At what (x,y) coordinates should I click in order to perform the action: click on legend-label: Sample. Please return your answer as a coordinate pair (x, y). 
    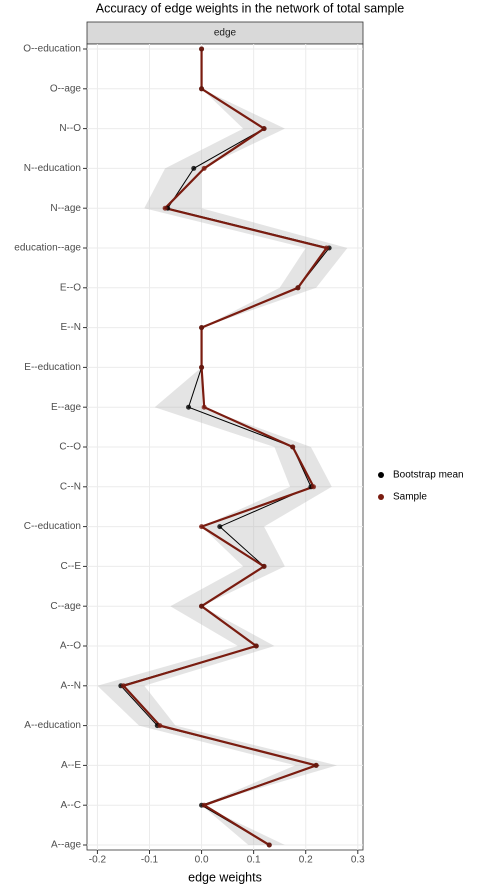
    Looking at the image, I should click on (410, 497).